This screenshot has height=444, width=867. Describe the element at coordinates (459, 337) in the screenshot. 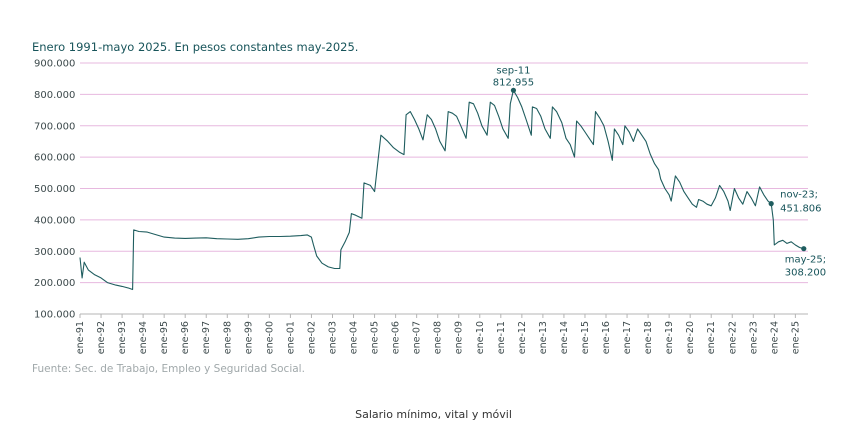

I see `x-tick-label: ene-09` at that location.